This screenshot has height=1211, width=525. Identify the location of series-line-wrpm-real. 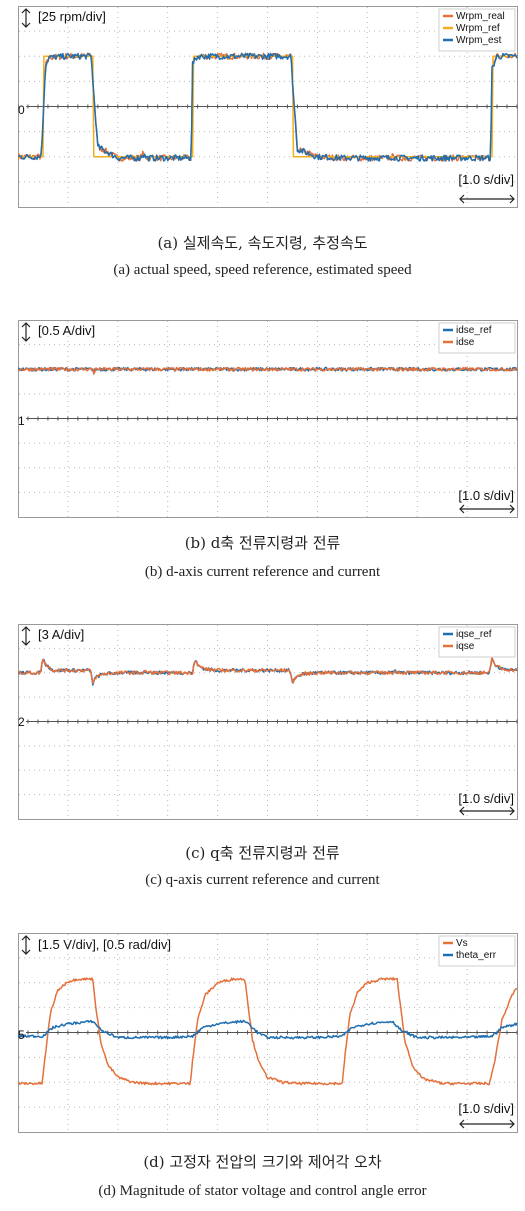
(268, 107).